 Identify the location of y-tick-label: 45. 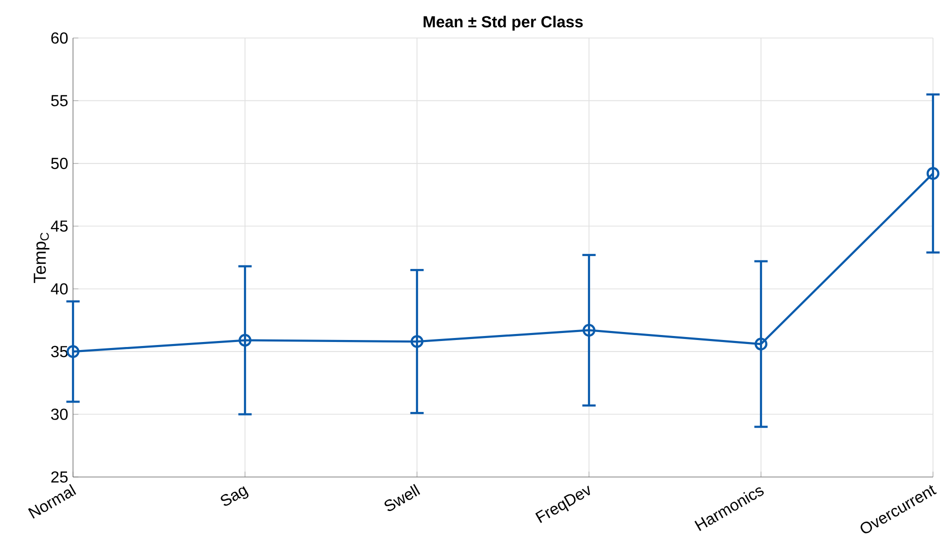
(59, 226).